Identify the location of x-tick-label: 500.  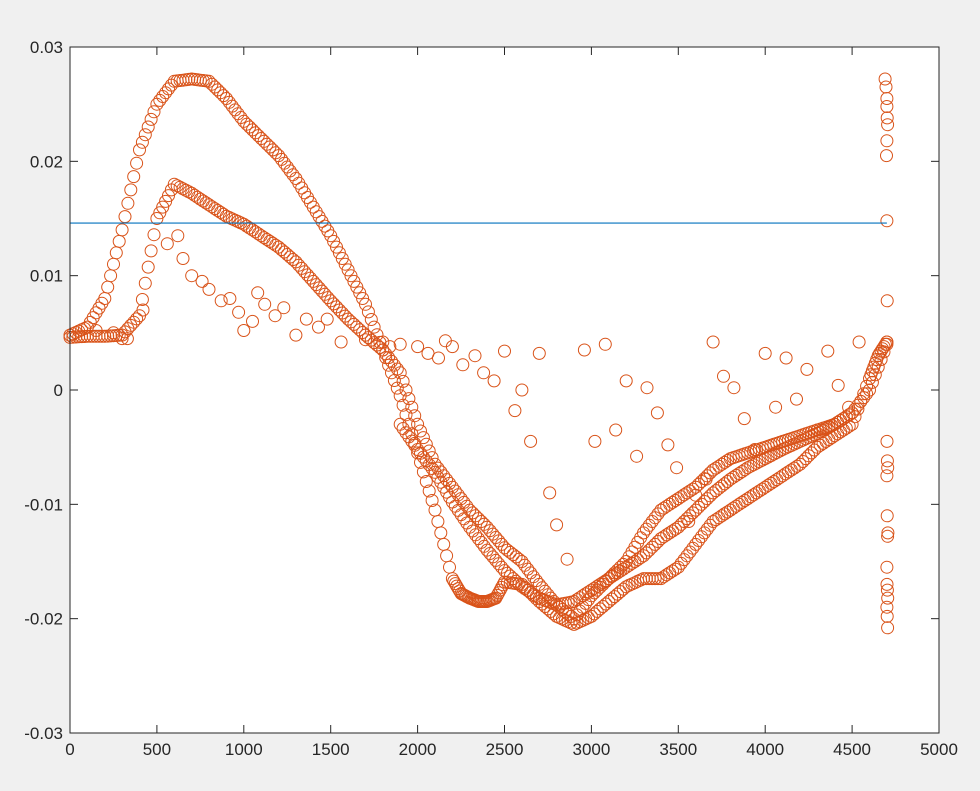
(157, 749).